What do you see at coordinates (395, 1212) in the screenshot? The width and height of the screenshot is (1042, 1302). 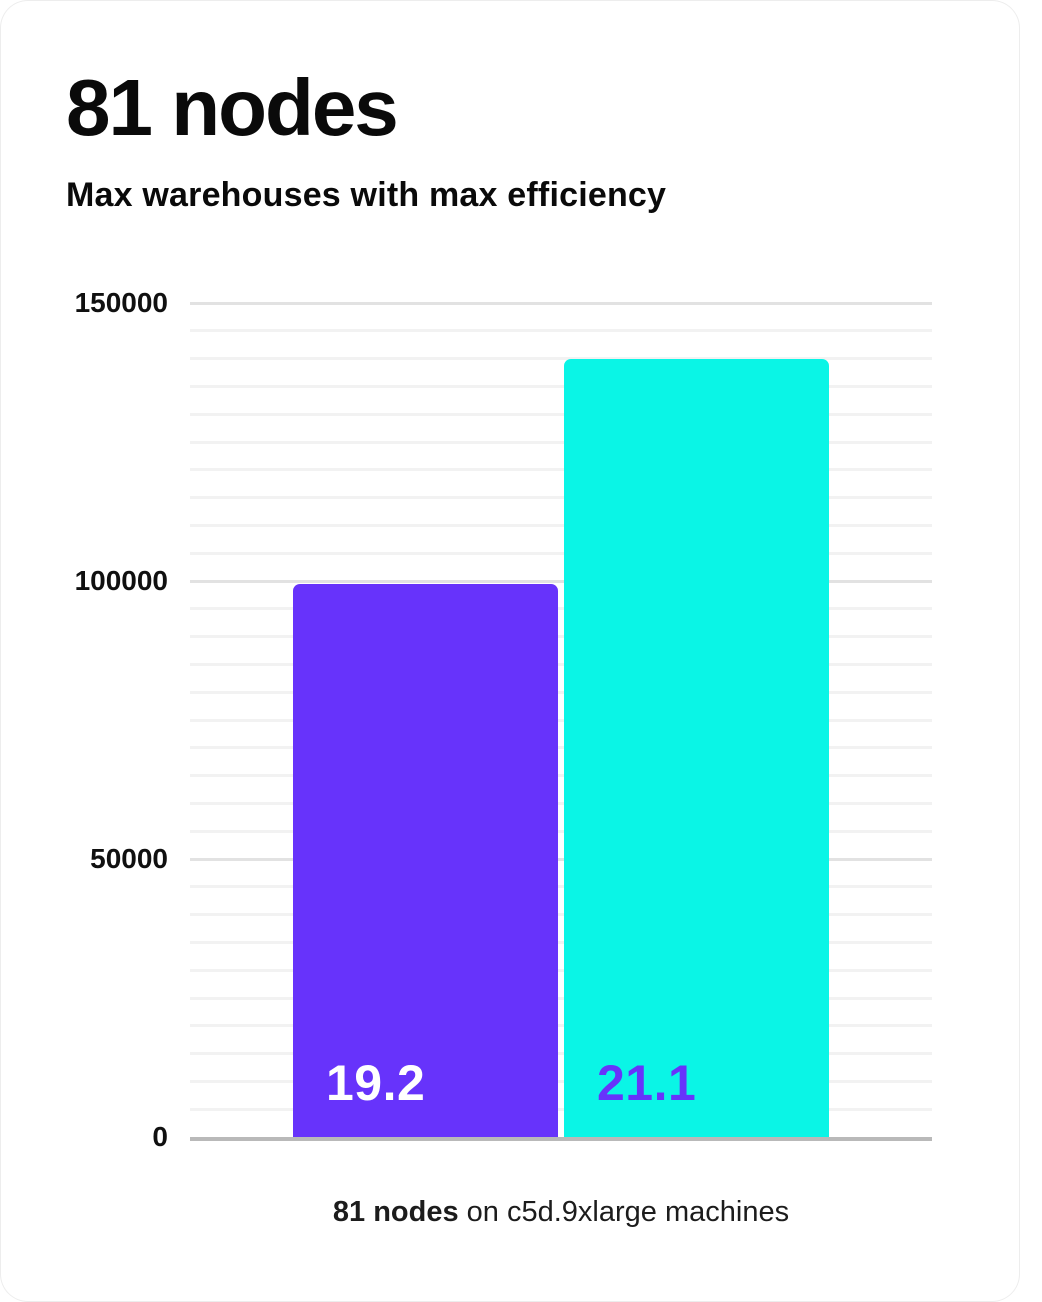 I see `caption-bold-text: 81 nodes` at bounding box center [395, 1212].